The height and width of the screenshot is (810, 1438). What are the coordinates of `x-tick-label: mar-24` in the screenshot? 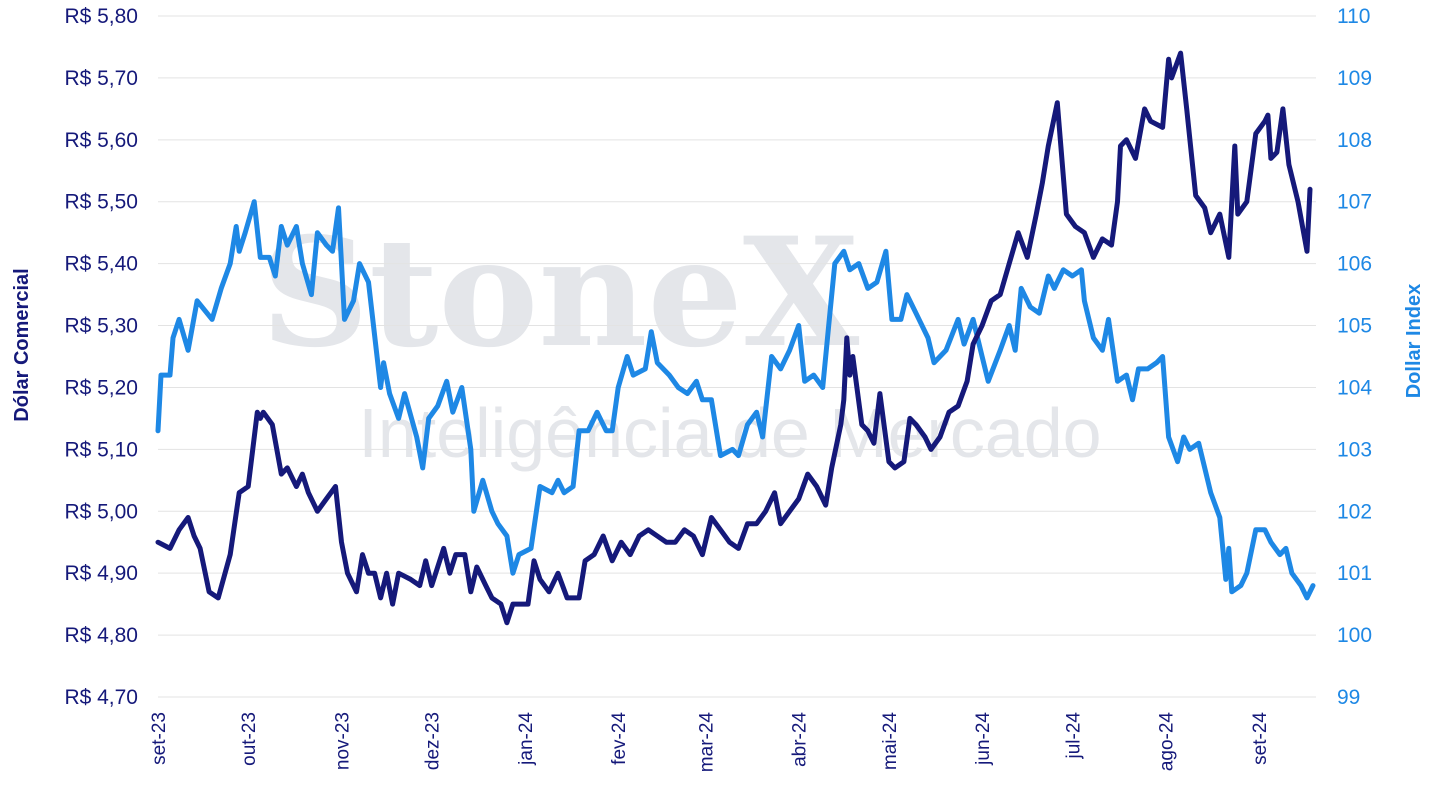 It's located at (706, 742).